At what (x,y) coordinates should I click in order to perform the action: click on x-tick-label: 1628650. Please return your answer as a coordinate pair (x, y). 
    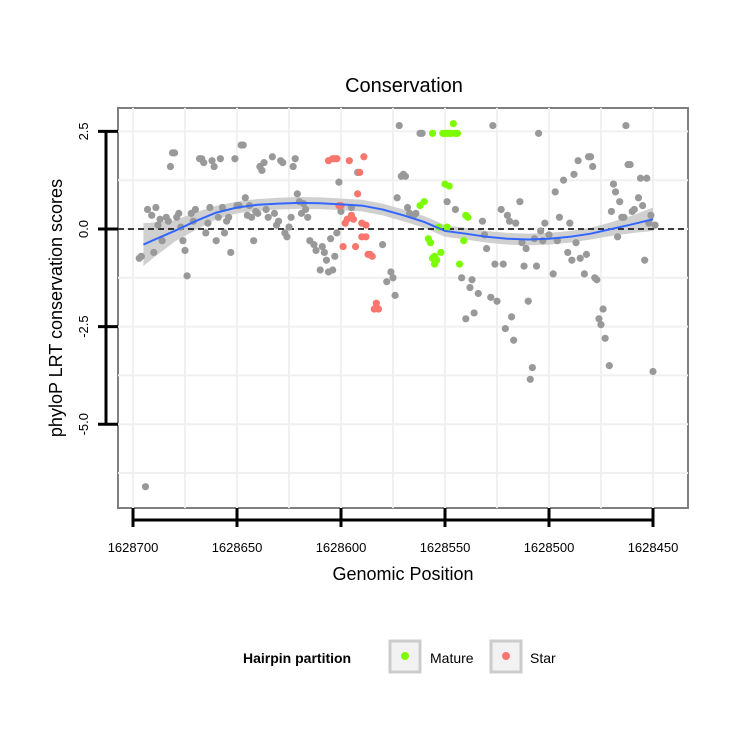
    Looking at the image, I should click on (237, 547).